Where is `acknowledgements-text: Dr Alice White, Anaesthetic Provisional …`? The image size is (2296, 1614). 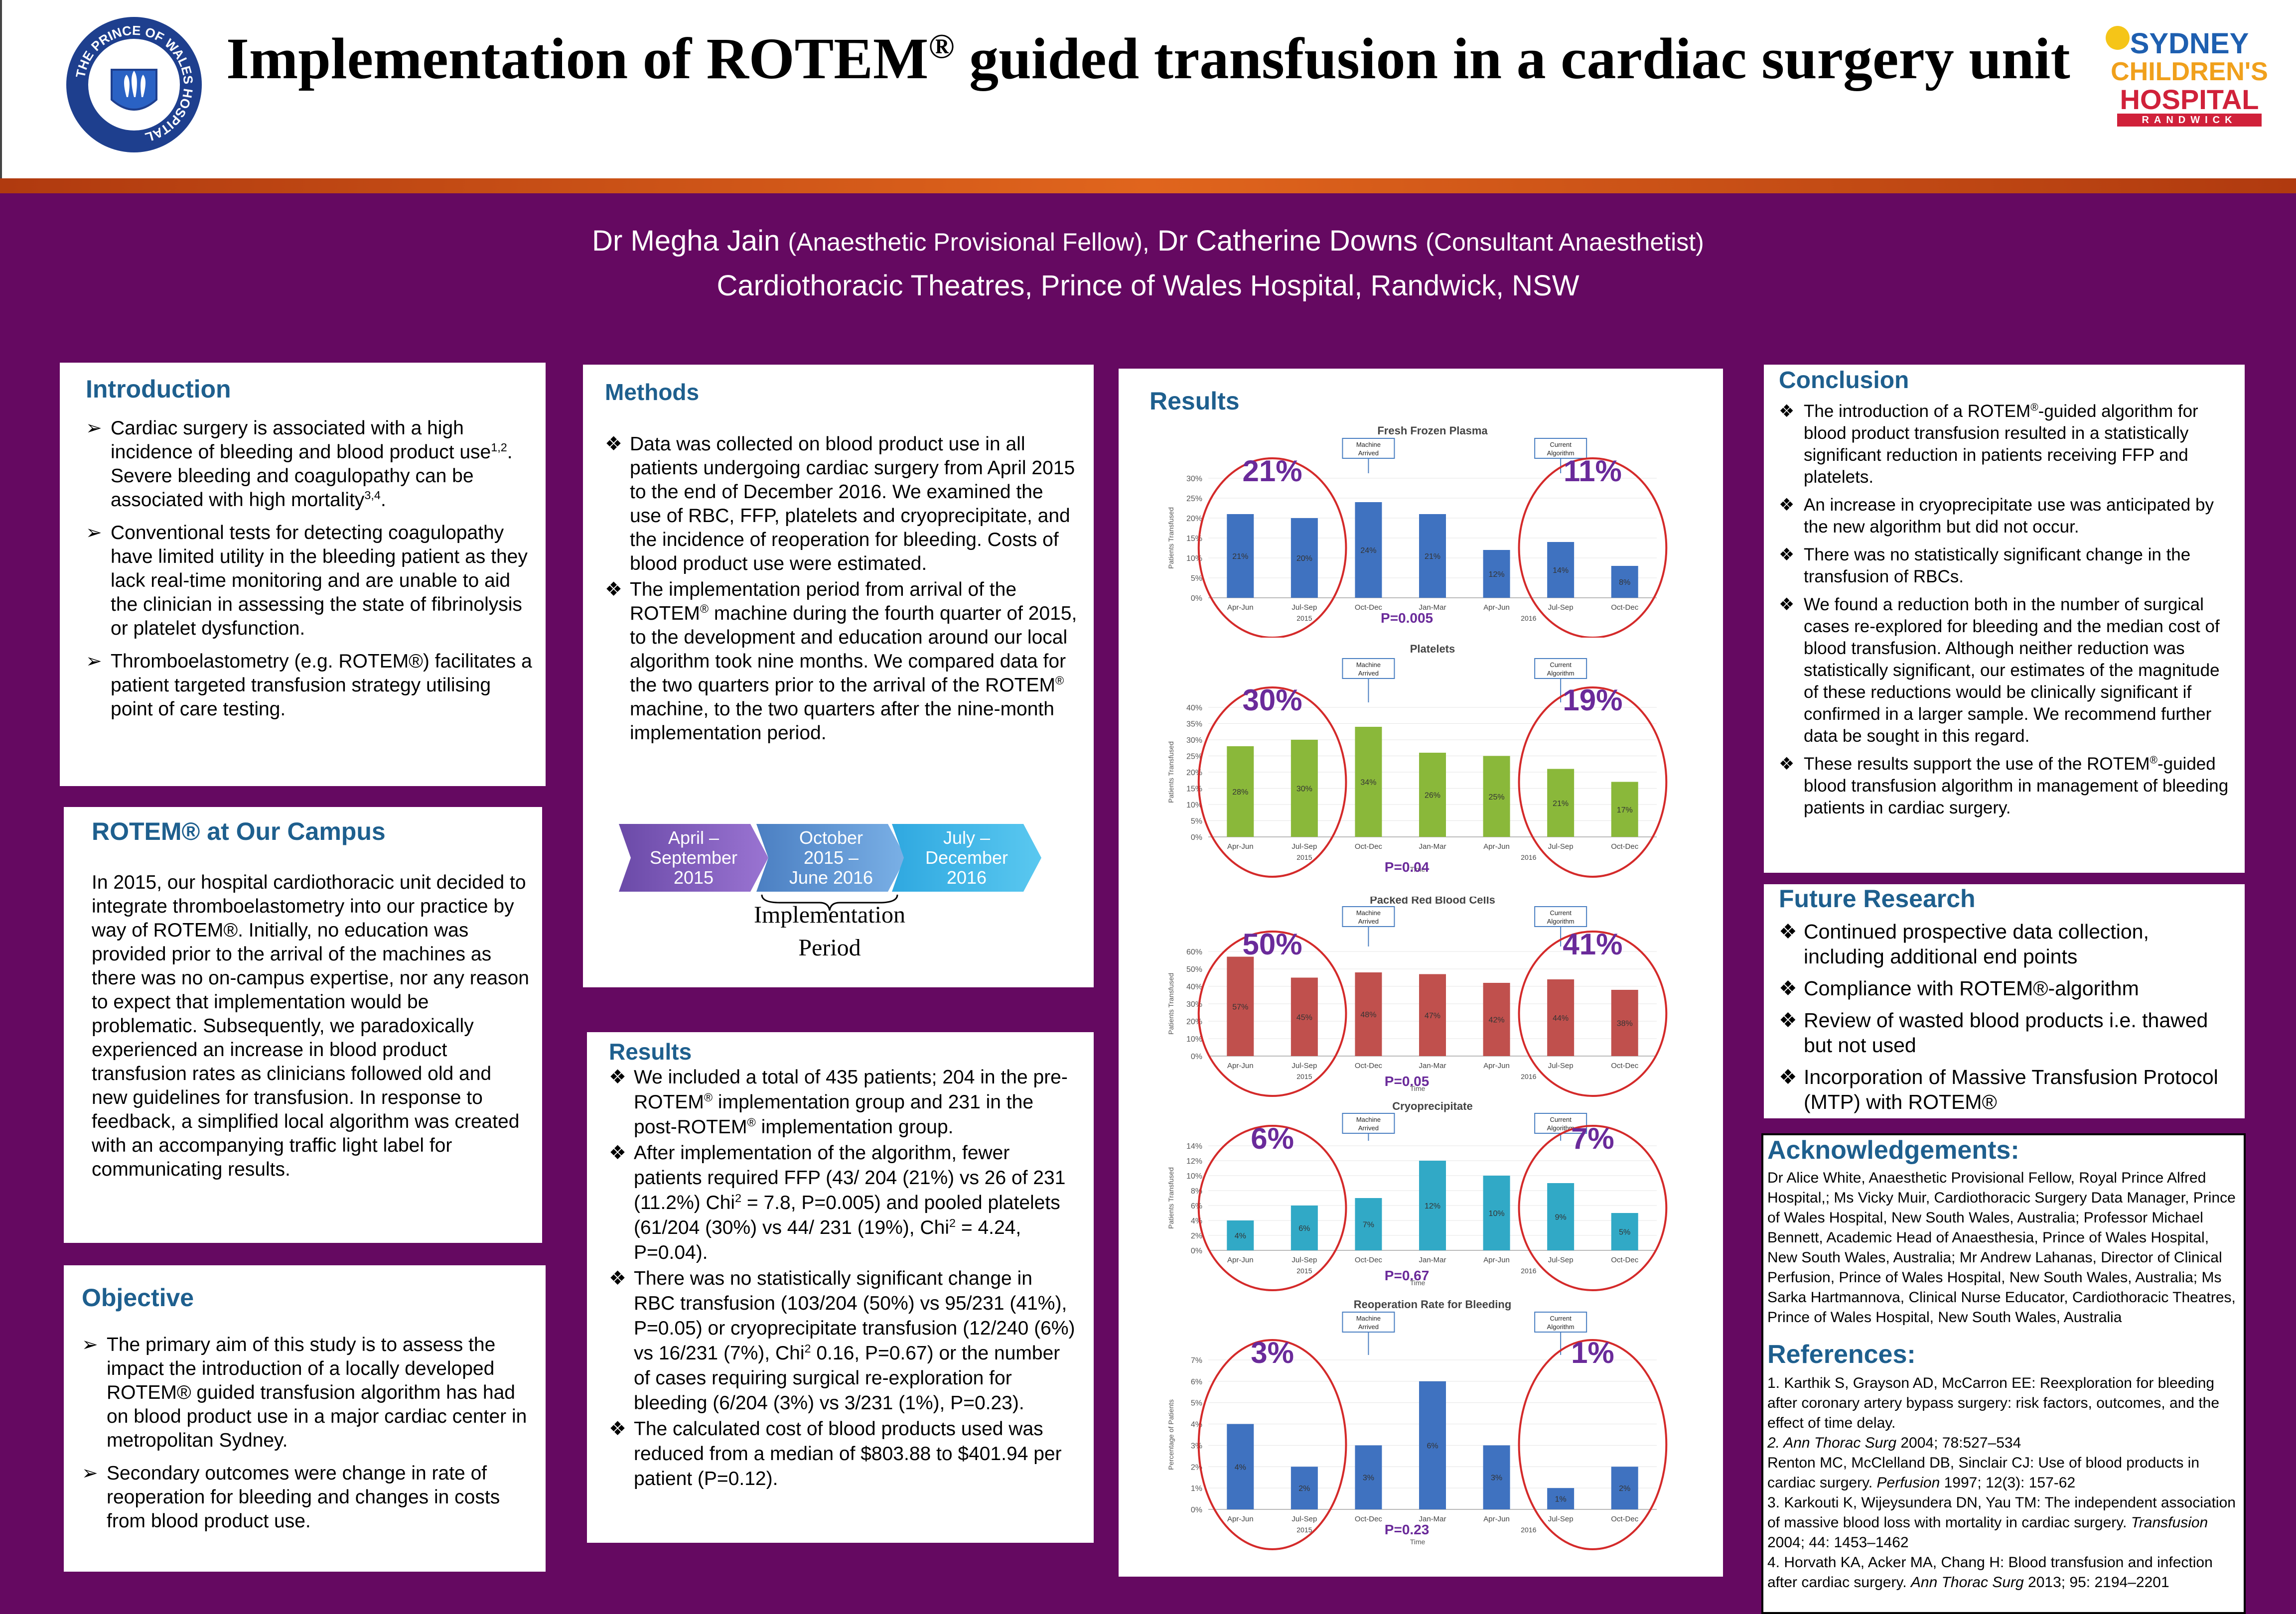
acknowledgements-text: Dr Alice White, Anaesthetic Provisional … is located at coordinates (2001, 1248).